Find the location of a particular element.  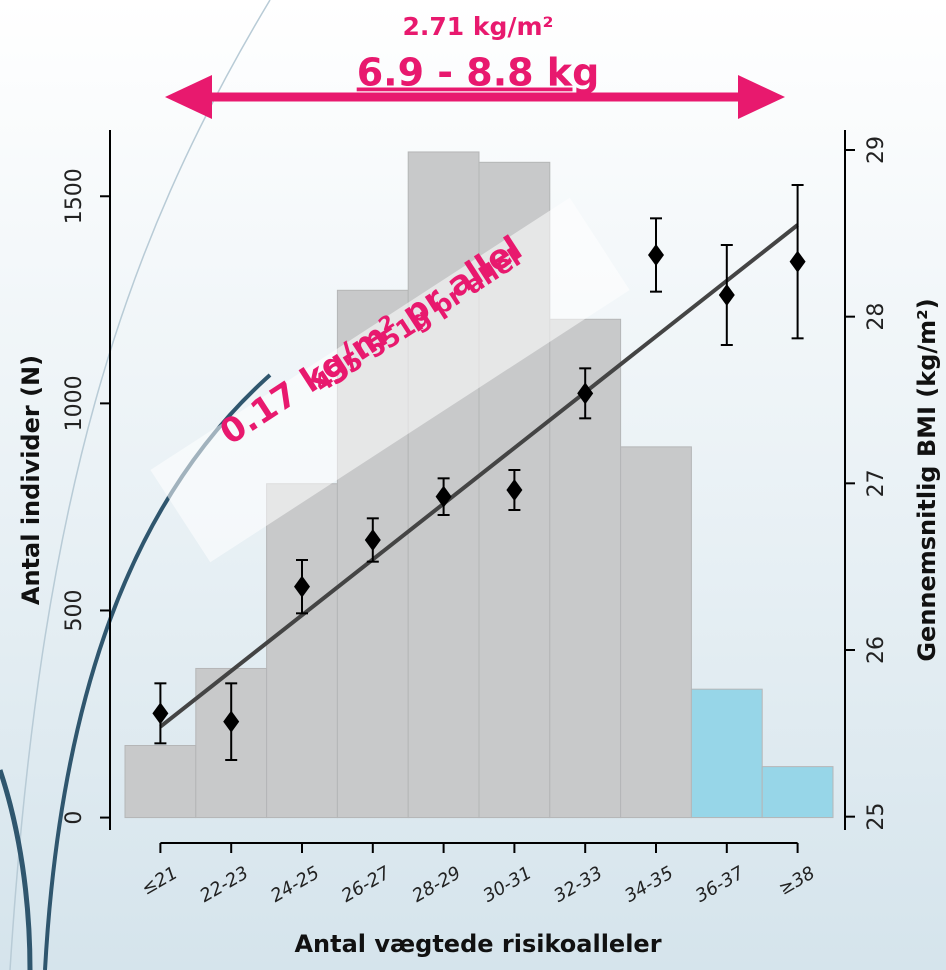

top-annotation: 2.71 kg/m² is located at coordinates (477, 26).